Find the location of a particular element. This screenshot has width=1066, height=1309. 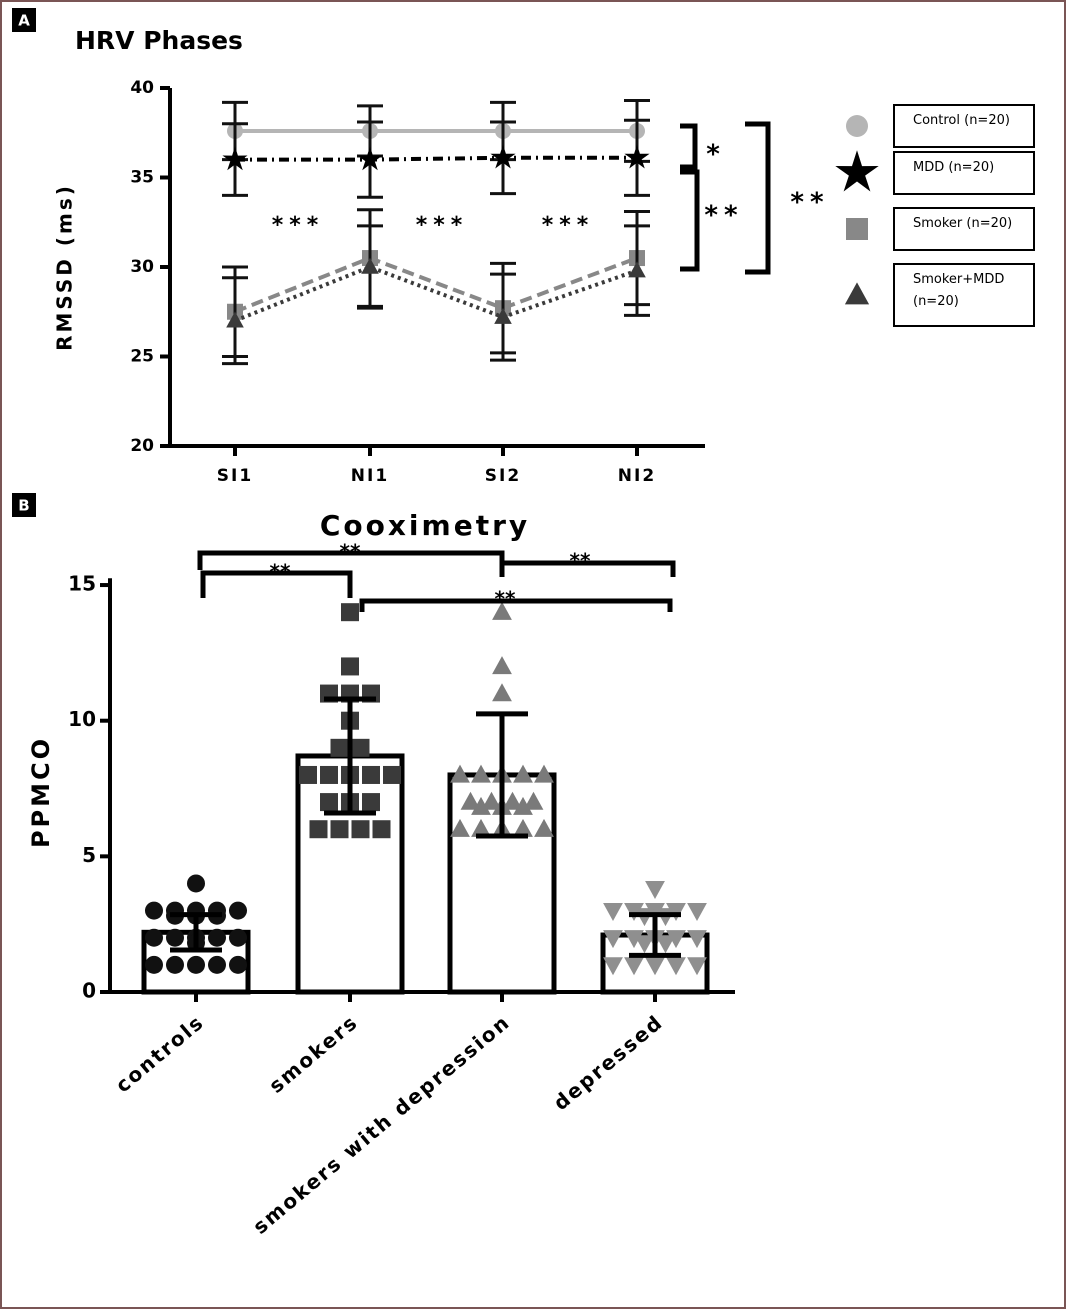

x-tick-label: NI2 is located at coordinates (637, 476).